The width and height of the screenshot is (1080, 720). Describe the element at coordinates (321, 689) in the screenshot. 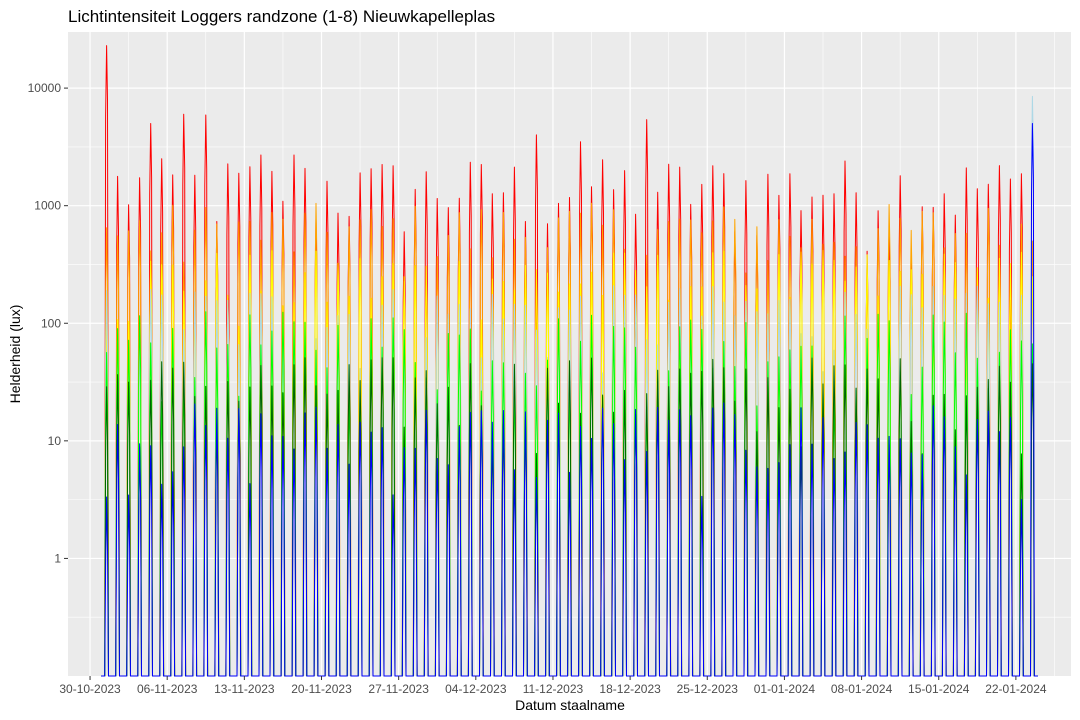

I see `x-tick-label: 20-11-2023` at that location.